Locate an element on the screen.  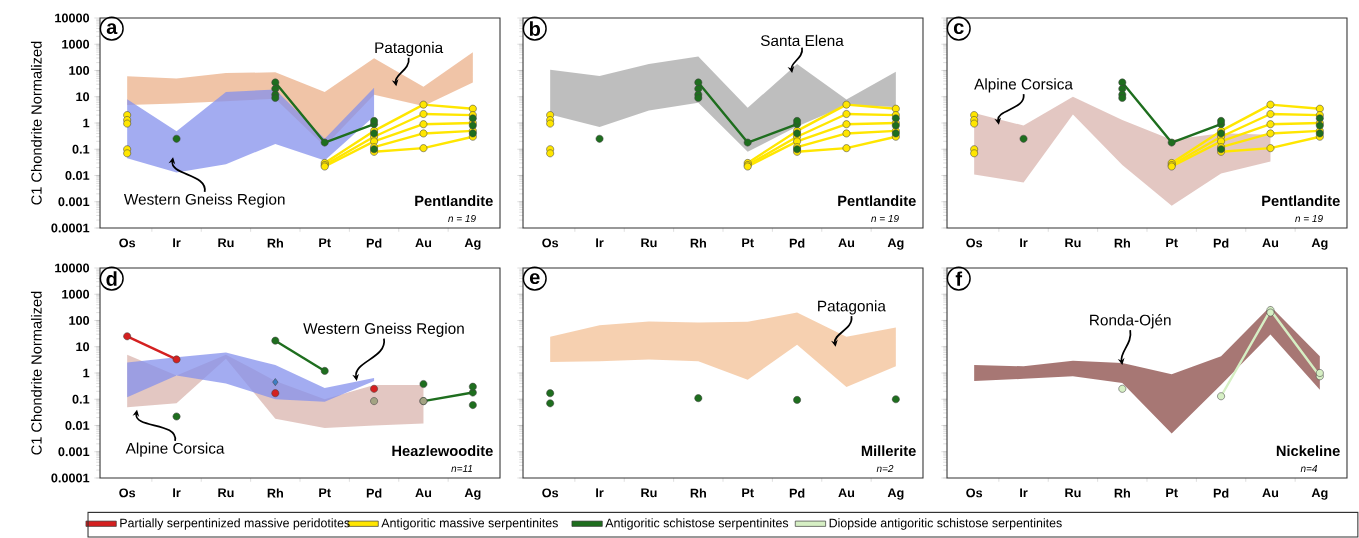
annotation: a is located at coordinates (112, 29).